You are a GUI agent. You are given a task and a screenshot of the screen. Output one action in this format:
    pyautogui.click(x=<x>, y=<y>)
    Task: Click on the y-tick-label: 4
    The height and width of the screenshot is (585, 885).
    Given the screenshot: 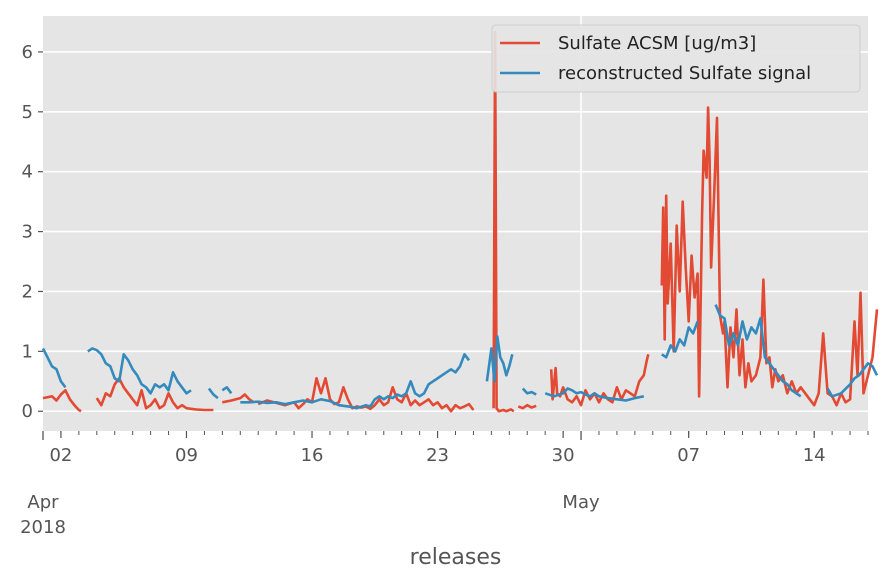 What is the action you would take?
    pyautogui.click(x=27, y=172)
    